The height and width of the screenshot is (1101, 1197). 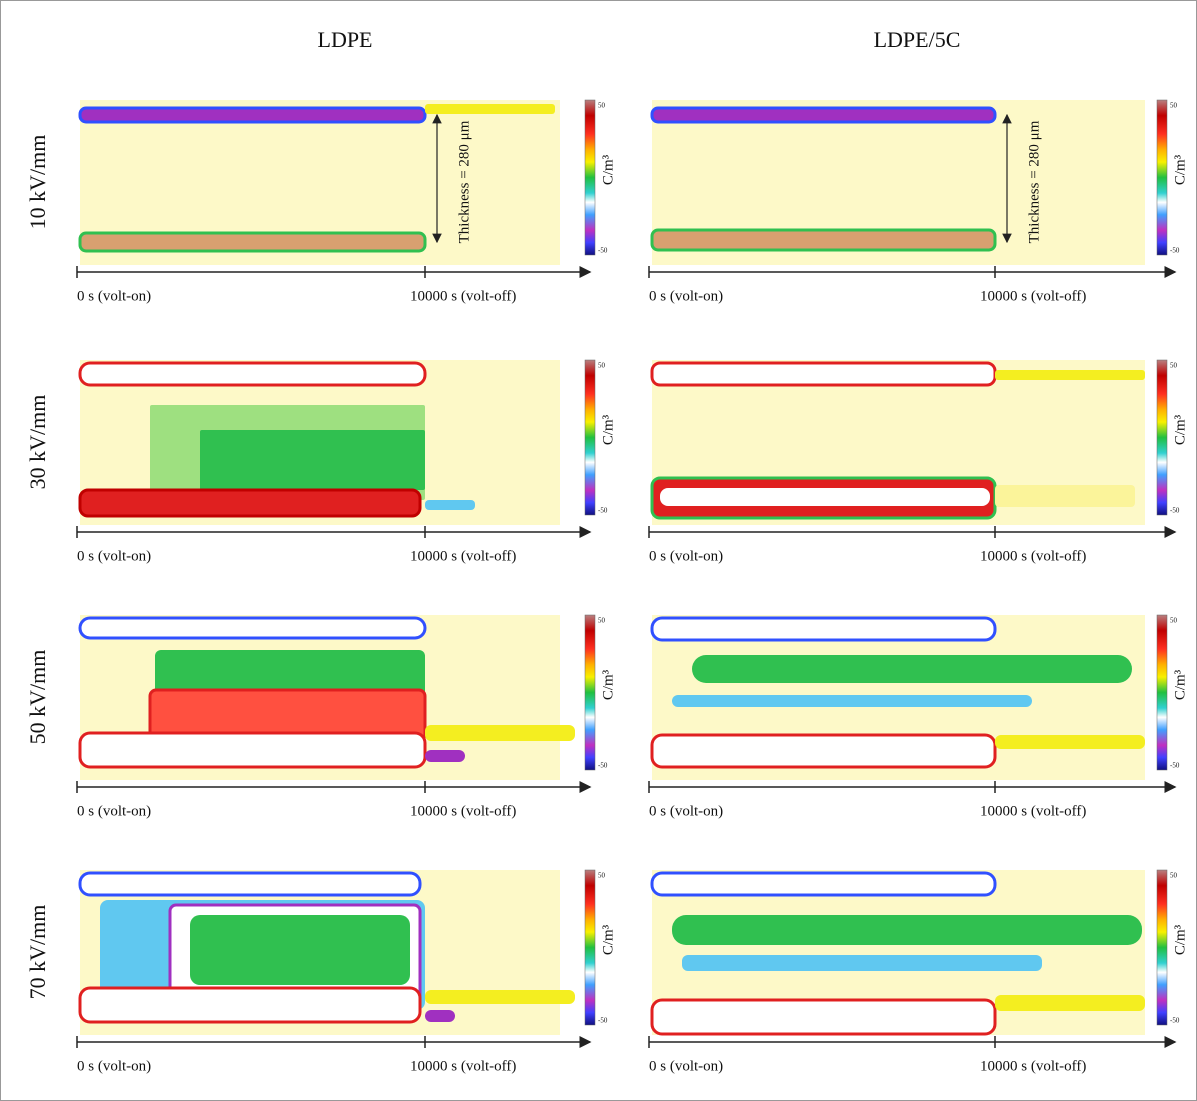 What do you see at coordinates (37, 952) in the screenshot?
I see `row-label: 70 kV/mm` at bounding box center [37, 952].